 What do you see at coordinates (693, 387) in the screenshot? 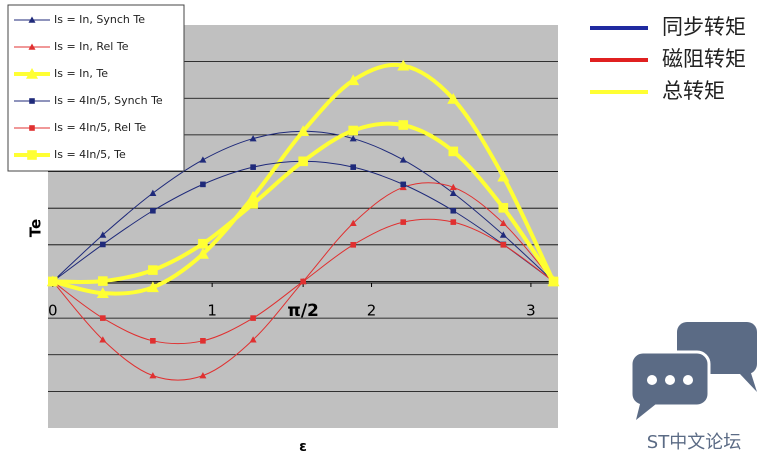
I see `watermark: ST中文论坛` at bounding box center [693, 387].